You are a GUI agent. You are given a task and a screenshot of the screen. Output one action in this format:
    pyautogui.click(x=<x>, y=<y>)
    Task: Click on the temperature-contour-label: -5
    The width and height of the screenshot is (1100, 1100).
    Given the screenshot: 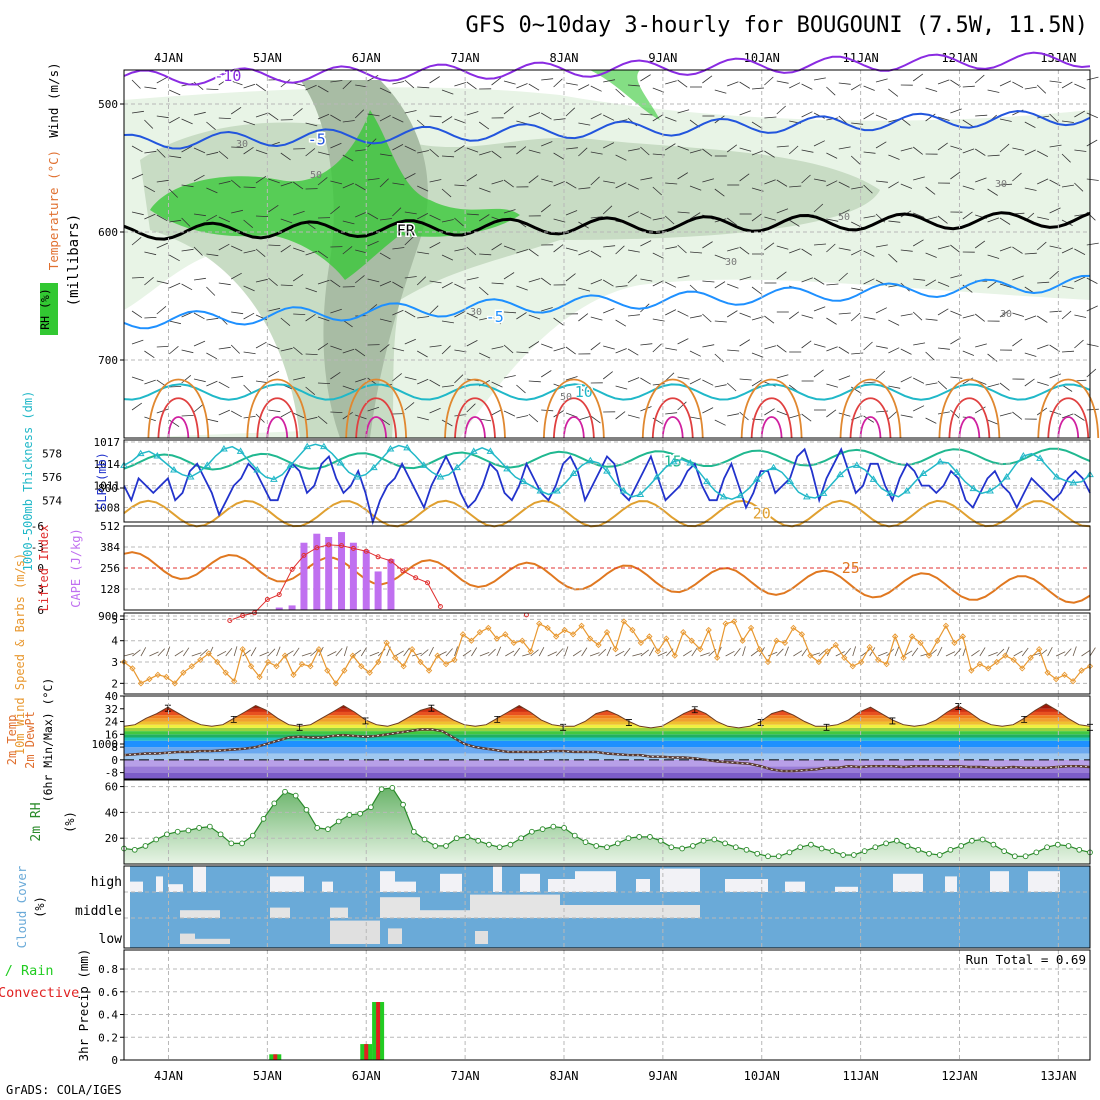 What is the action you would take?
    pyautogui.click(x=317, y=139)
    